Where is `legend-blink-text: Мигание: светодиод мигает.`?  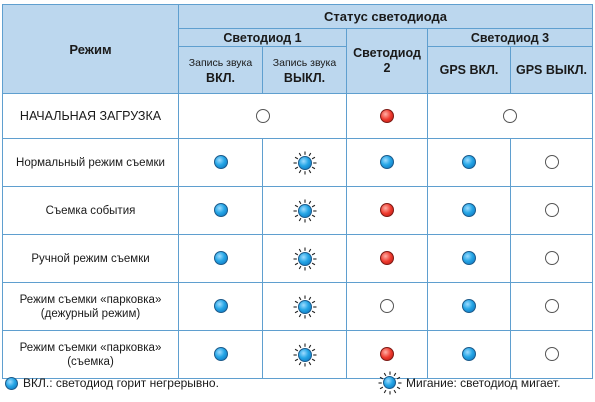
legend-blink-text: Мигание: светодиод мигает. is located at coordinates (483, 383).